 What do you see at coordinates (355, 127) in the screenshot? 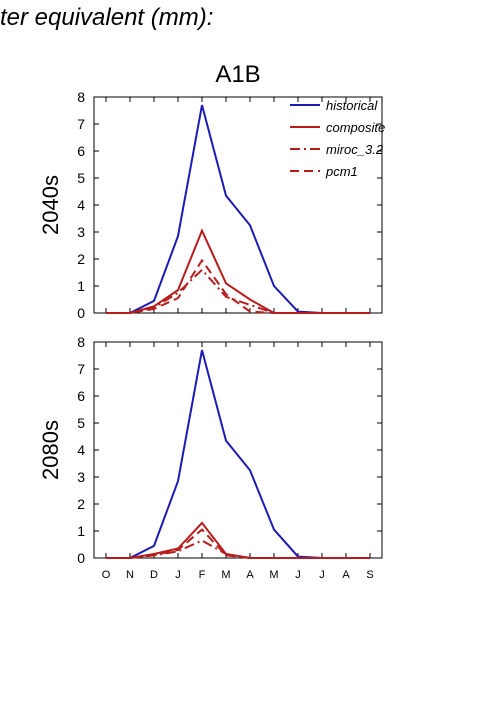
I see `legend-label: composite` at bounding box center [355, 127].